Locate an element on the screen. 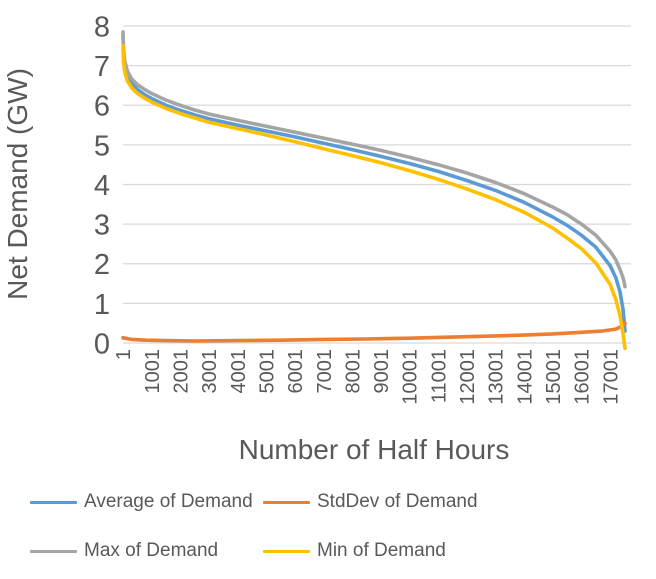 The image size is (656, 579). x-tick-label-3001: 3001 is located at coordinates (210, 371).